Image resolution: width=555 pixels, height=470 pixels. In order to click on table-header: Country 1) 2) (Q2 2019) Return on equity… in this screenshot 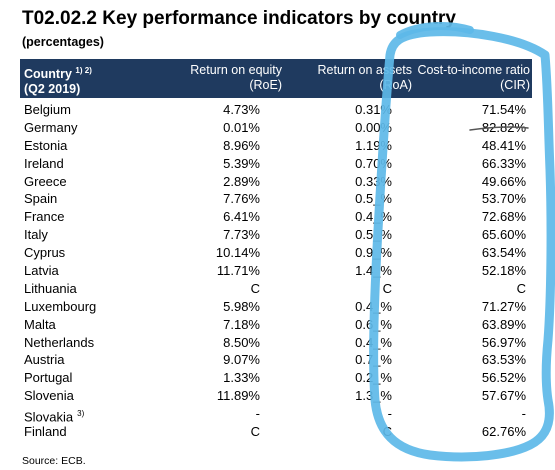, I will do `click(276, 78)`.